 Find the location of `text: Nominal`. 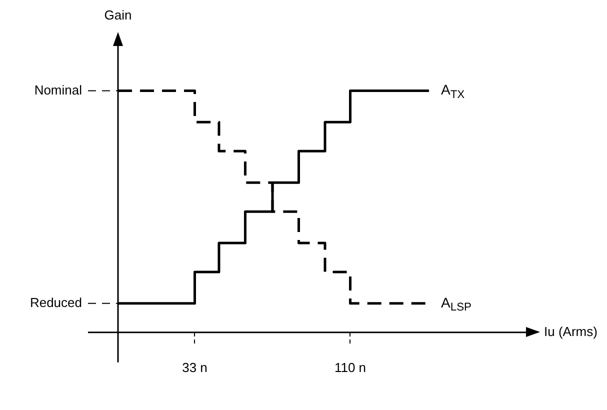

text: Nominal is located at coordinates (58, 90).